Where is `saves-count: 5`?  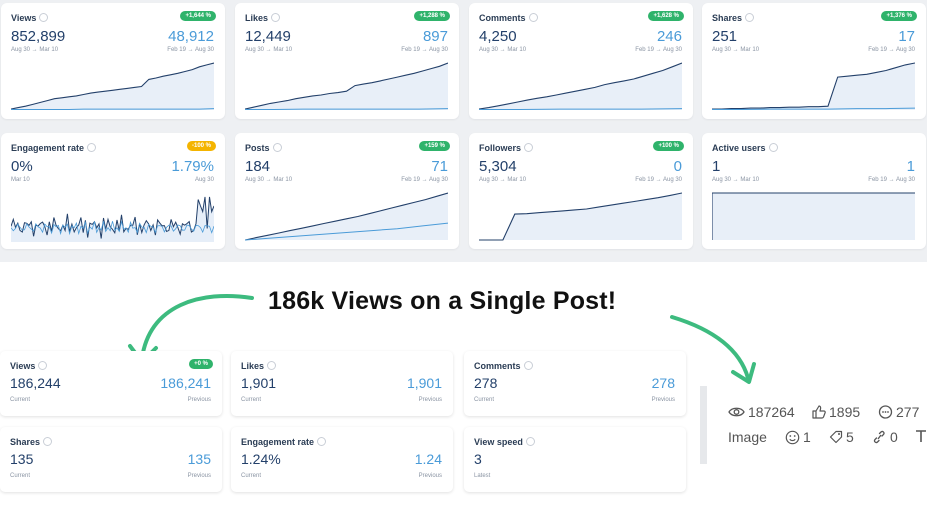
saves-count: 5 is located at coordinates (850, 437).